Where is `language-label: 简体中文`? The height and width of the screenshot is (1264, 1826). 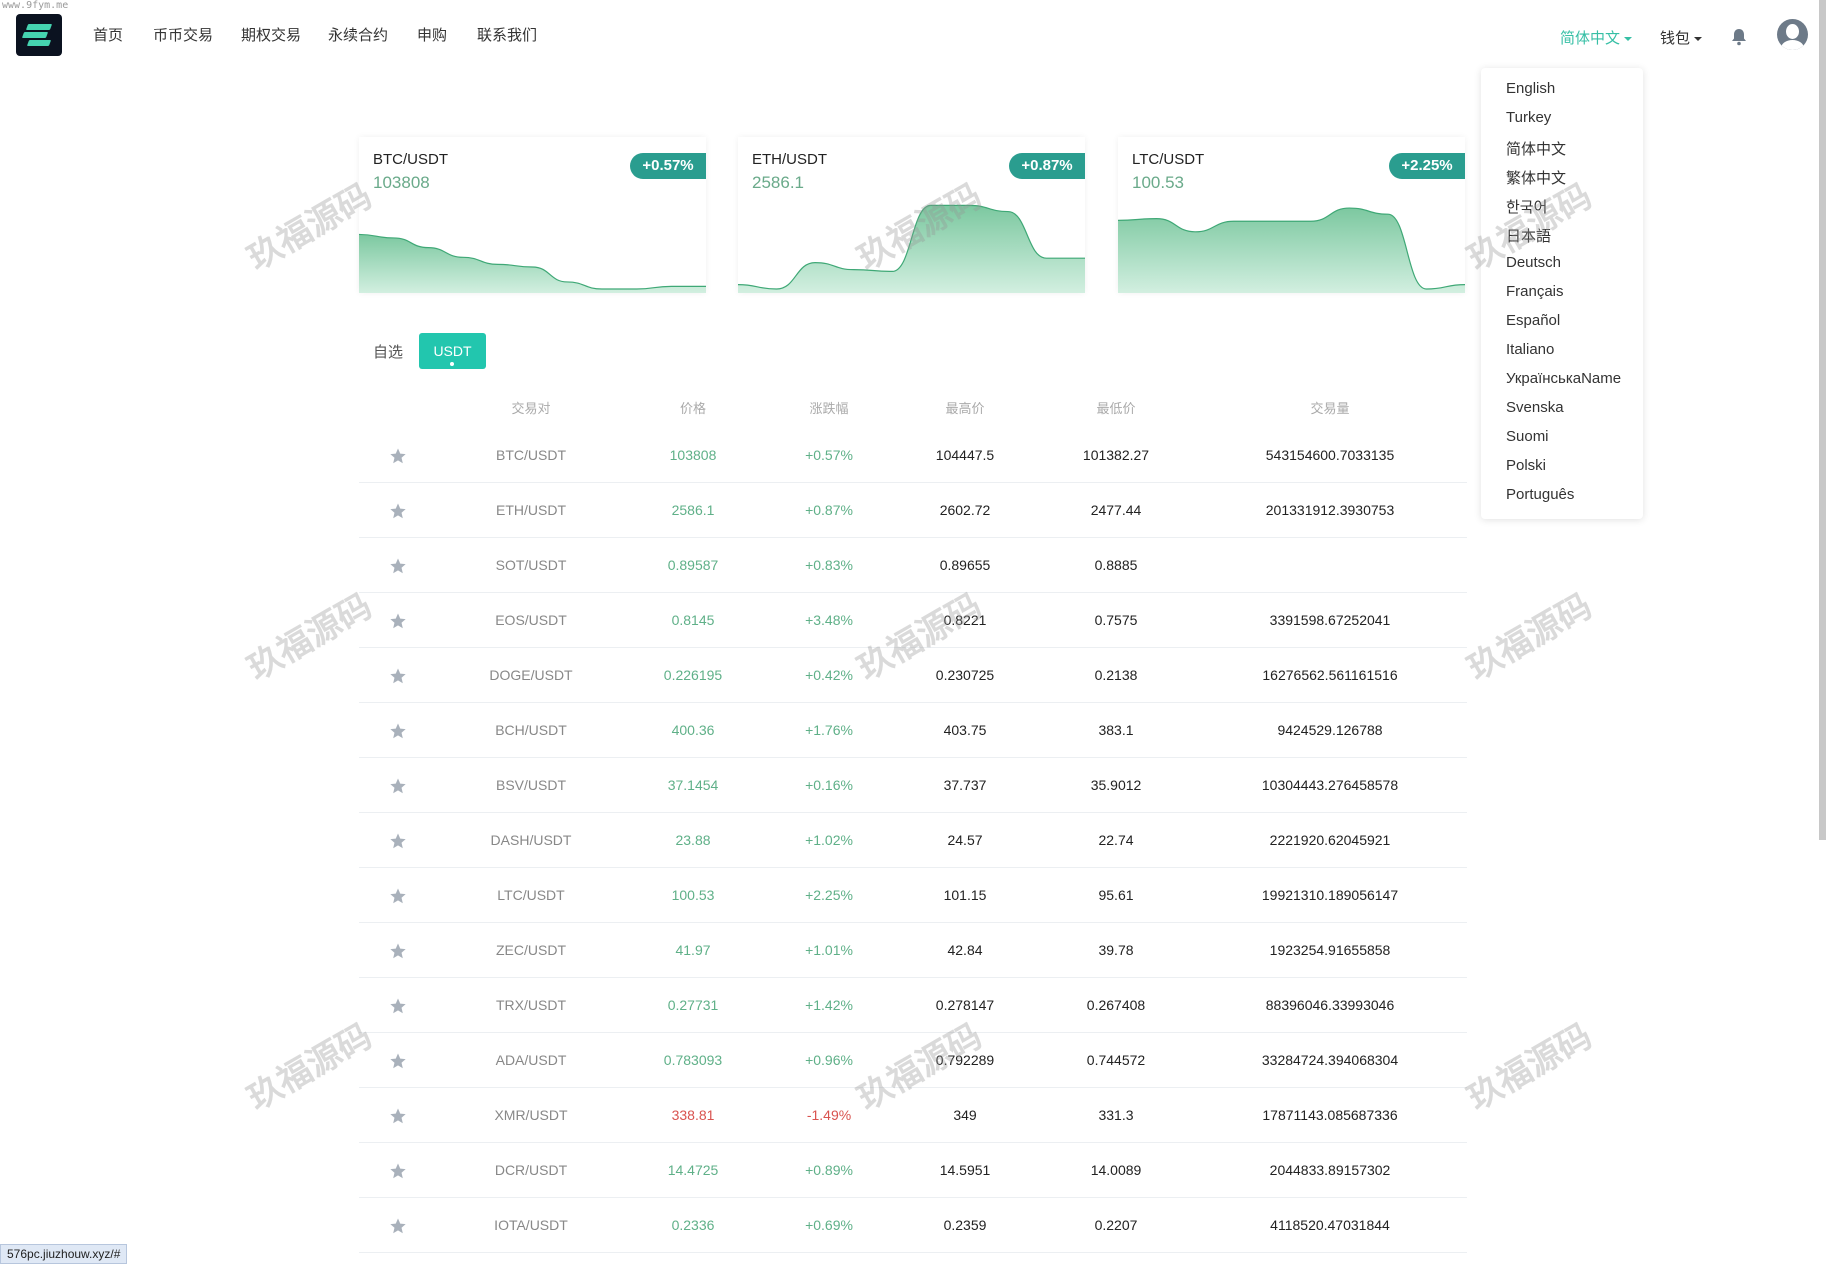
language-label: 简体中文 is located at coordinates (1590, 38).